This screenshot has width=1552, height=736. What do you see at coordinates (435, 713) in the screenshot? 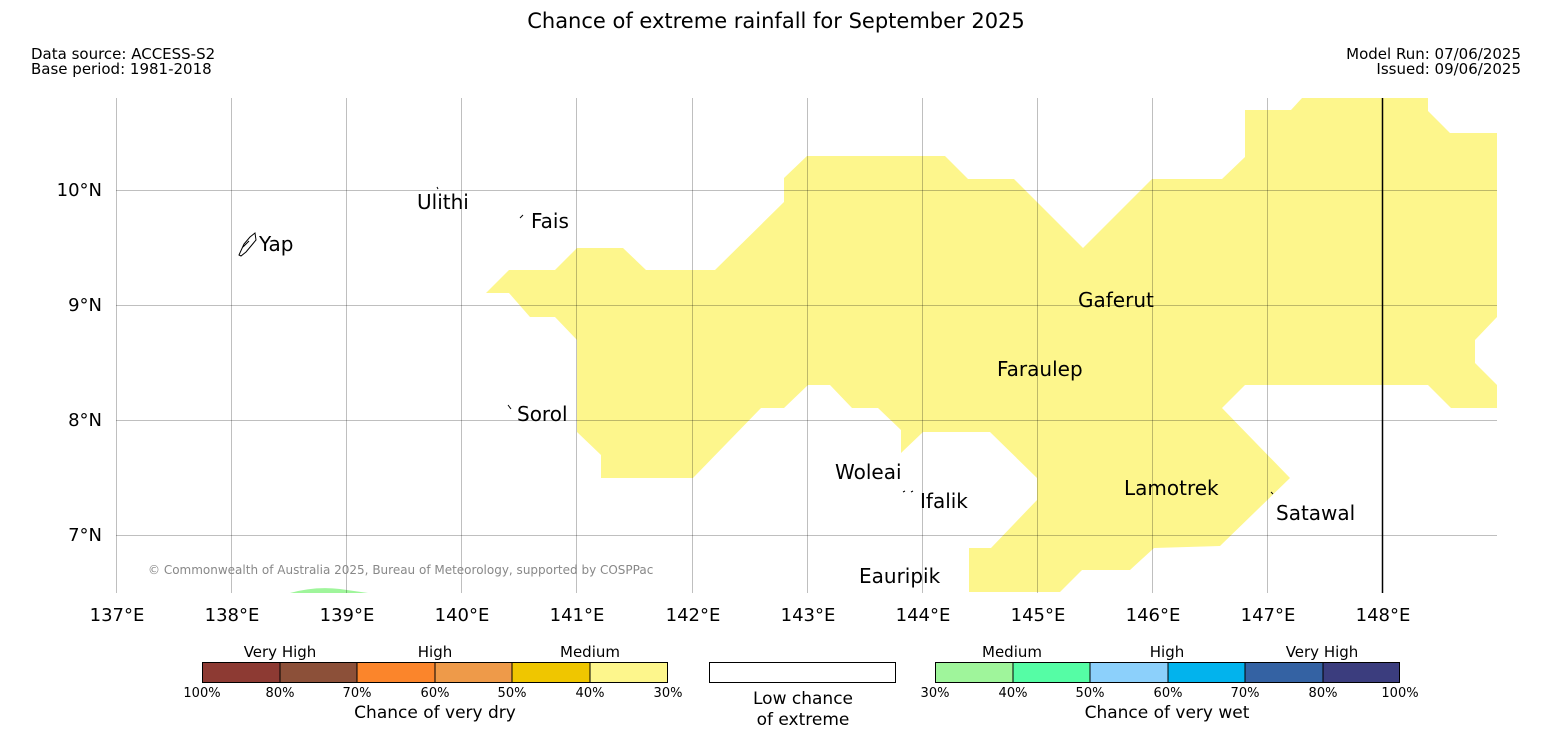
I see `dry-legend-caption: Chance of very dry` at bounding box center [435, 713].